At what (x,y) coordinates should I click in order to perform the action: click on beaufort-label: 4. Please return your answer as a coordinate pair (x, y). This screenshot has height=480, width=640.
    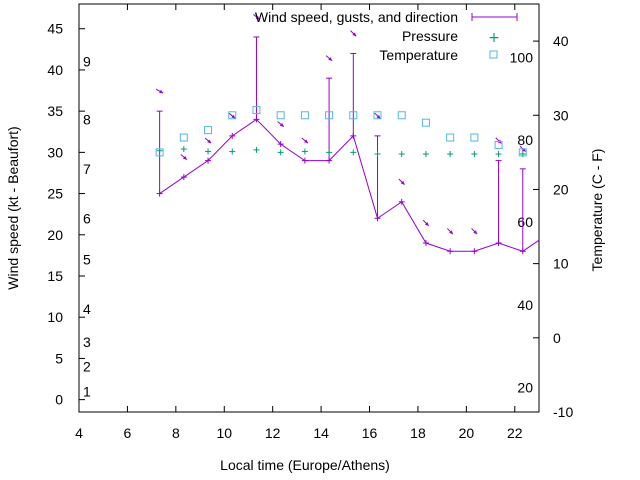
    Looking at the image, I should click on (87, 309).